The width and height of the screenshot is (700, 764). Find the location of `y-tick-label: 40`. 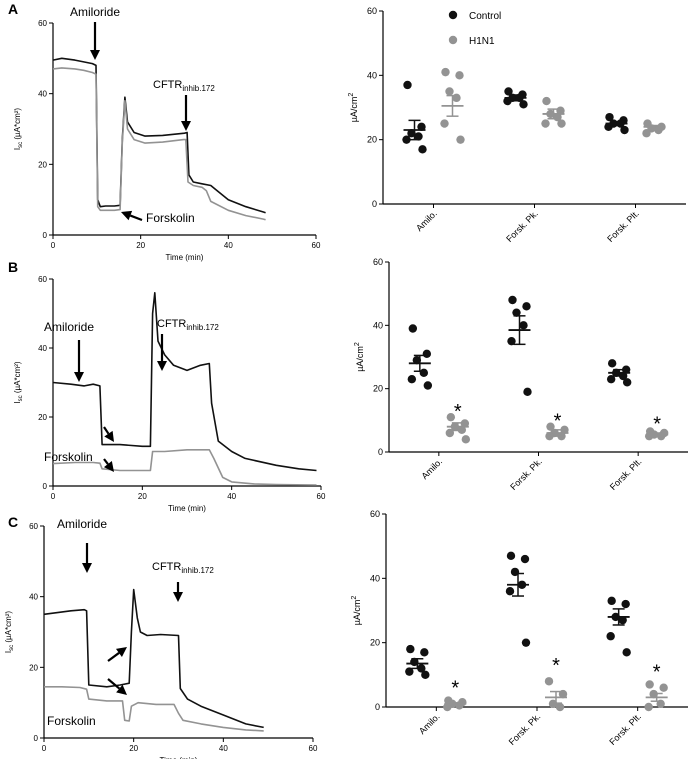

y-tick-label: 40 is located at coordinates (375, 578).